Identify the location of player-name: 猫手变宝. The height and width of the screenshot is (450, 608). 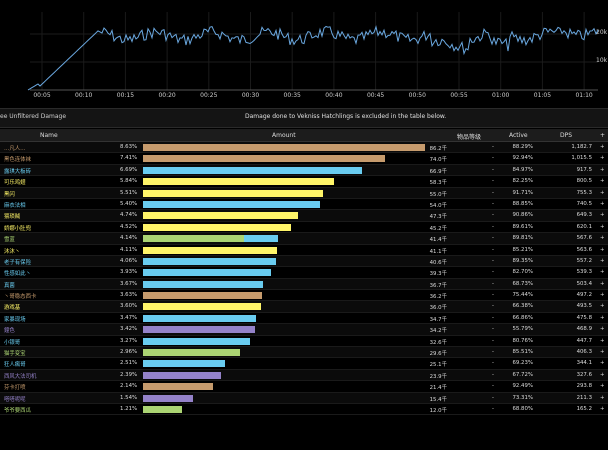
(15, 354).